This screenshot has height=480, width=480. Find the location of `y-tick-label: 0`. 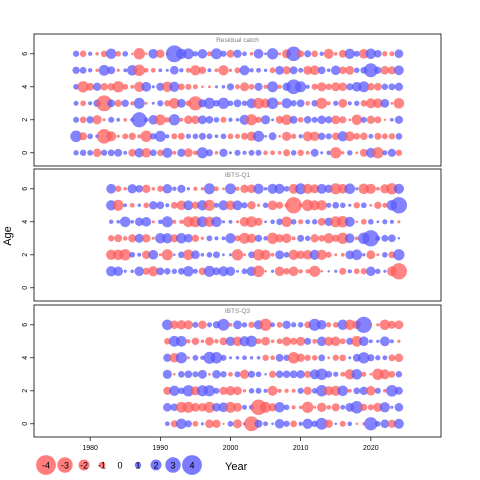

y-tick-label: 0 is located at coordinates (25, 288).